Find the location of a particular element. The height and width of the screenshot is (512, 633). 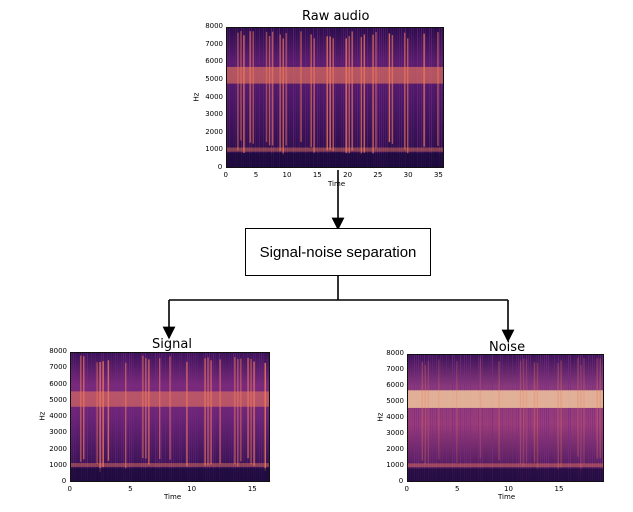

raw-audio-spectrogram is located at coordinates (335, 97).